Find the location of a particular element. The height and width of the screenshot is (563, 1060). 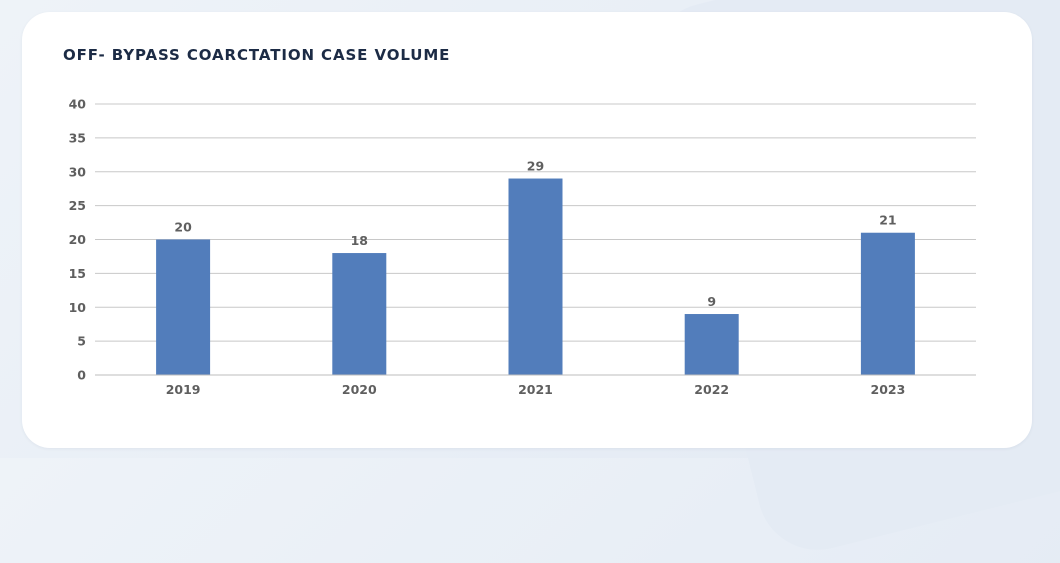

y-tick-label: 0 is located at coordinates (81, 375).